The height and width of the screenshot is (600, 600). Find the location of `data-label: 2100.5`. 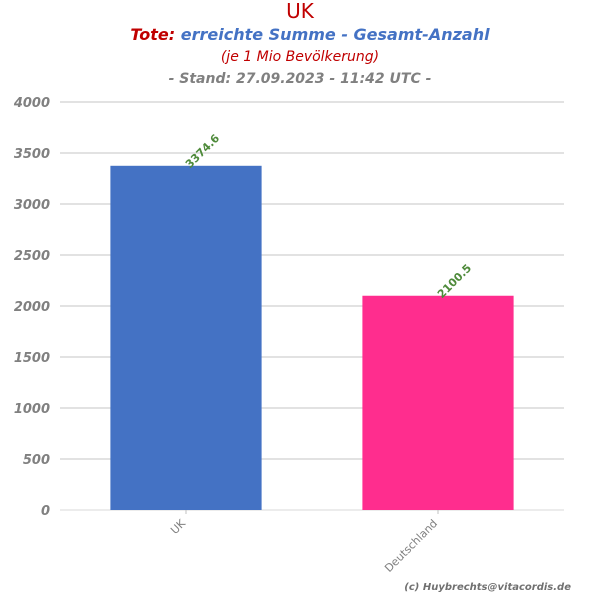

data-label: 2100.5 is located at coordinates (454, 281).